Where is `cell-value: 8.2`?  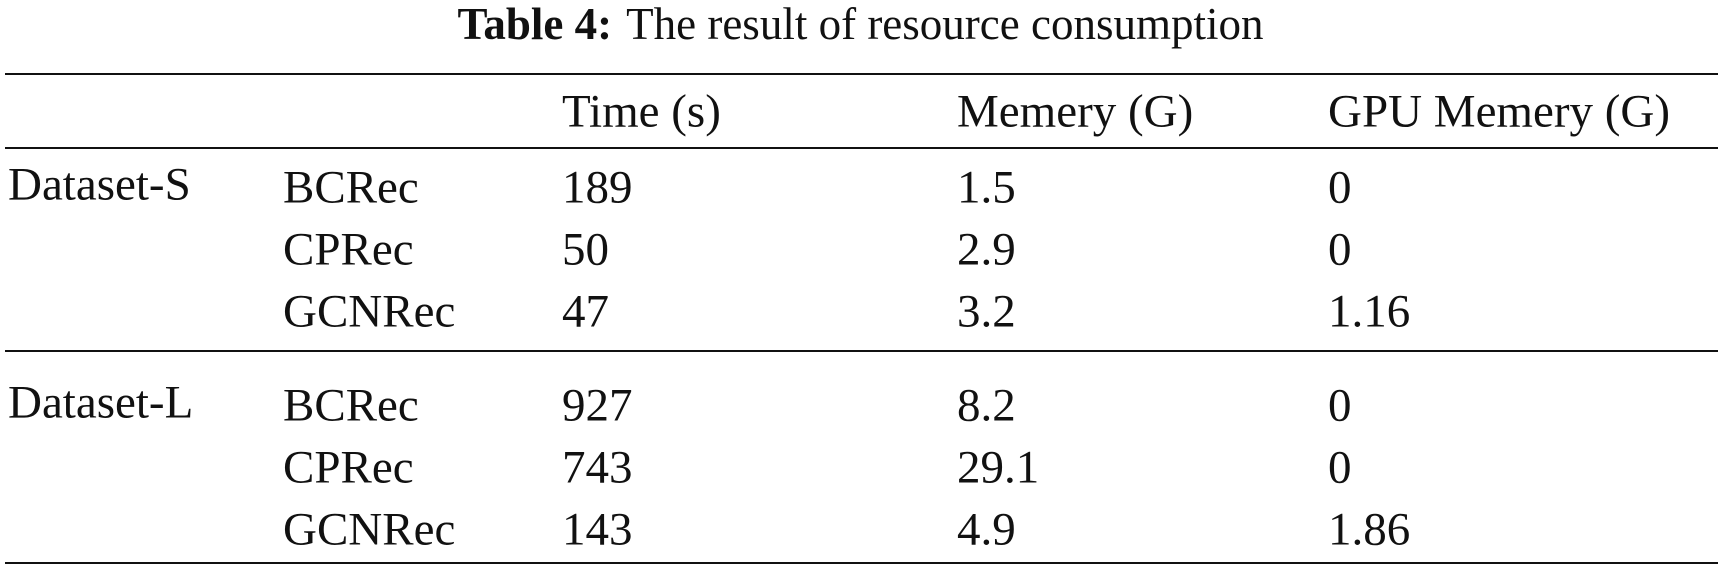 cell-value: 8.2 is located at coordinates (986, 405).